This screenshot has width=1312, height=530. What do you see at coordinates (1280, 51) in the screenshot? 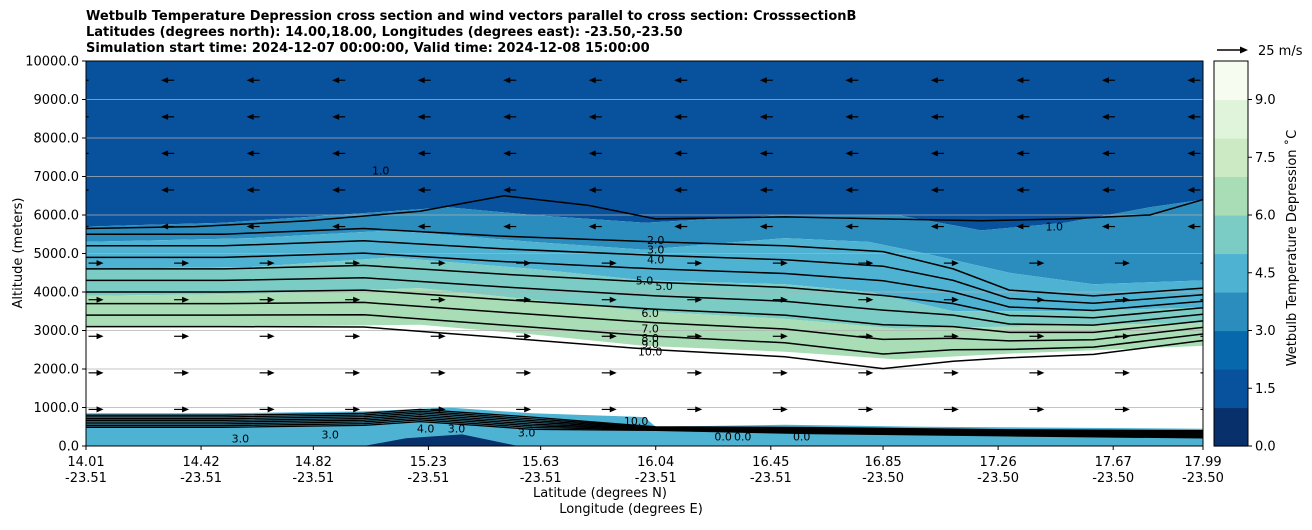
I see `wind-scale-label: 25 m/s` at bounding box center [1280, 51].